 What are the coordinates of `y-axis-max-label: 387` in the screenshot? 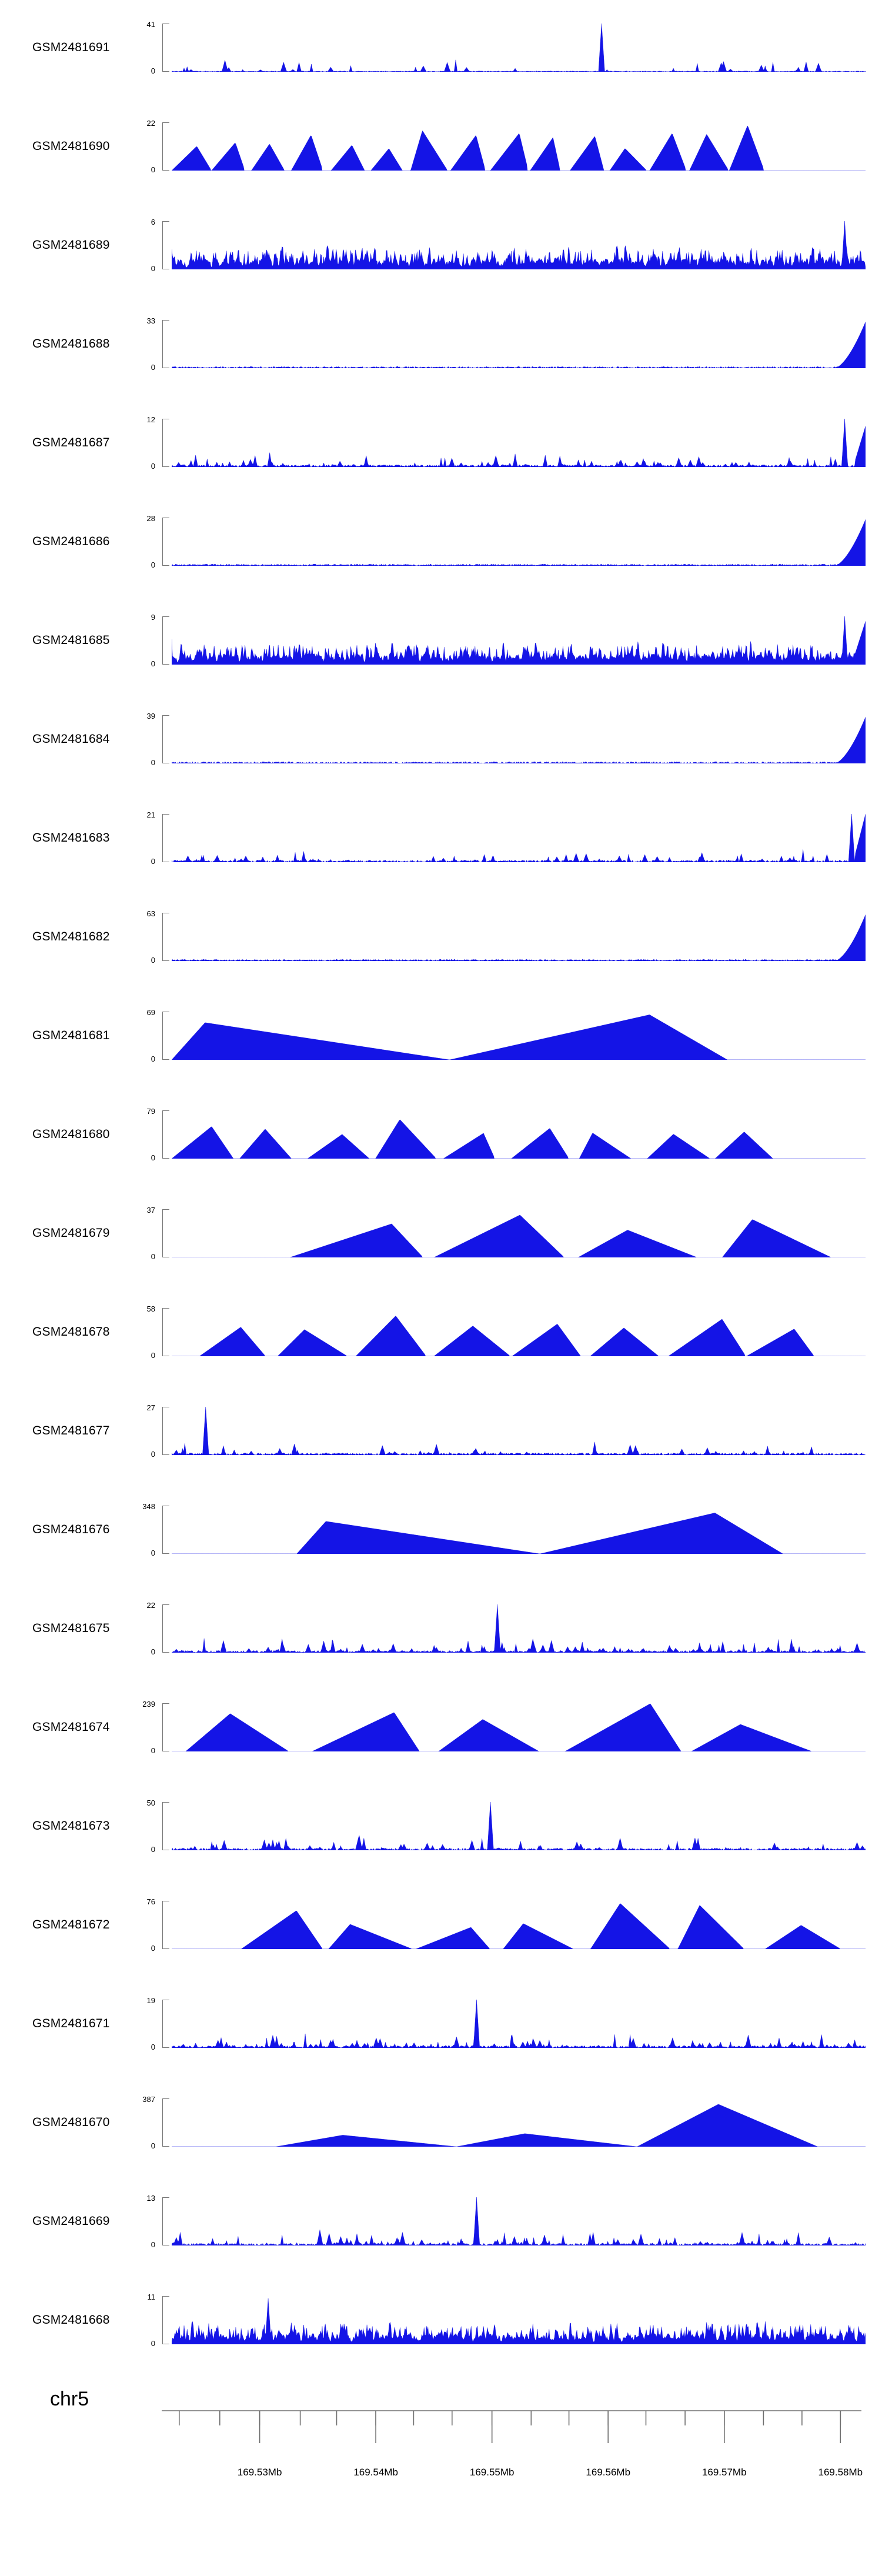 It's located at (148, 2099).